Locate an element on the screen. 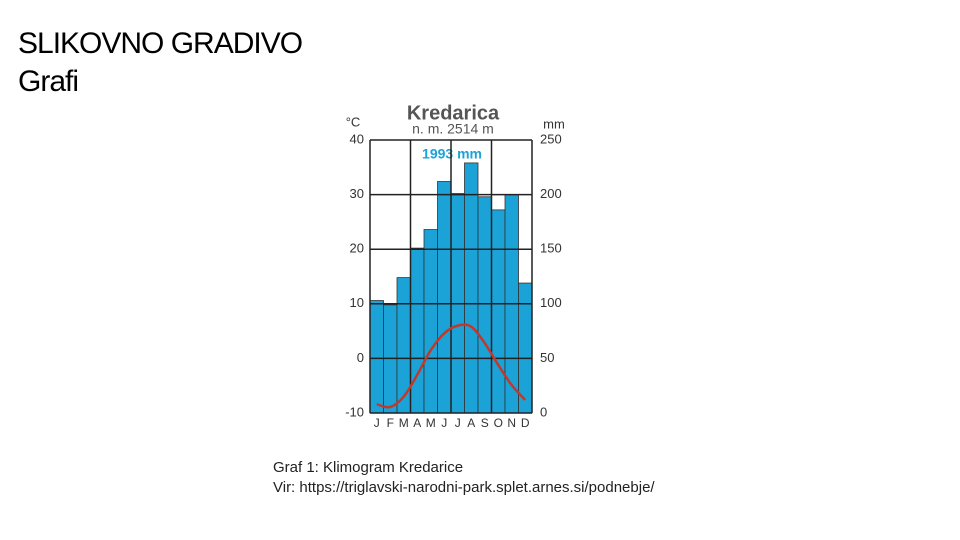 This screenshot has width=960, height=540. slide-title: SLIKOVNO GRADIVO is located at coordinates (160, 43).